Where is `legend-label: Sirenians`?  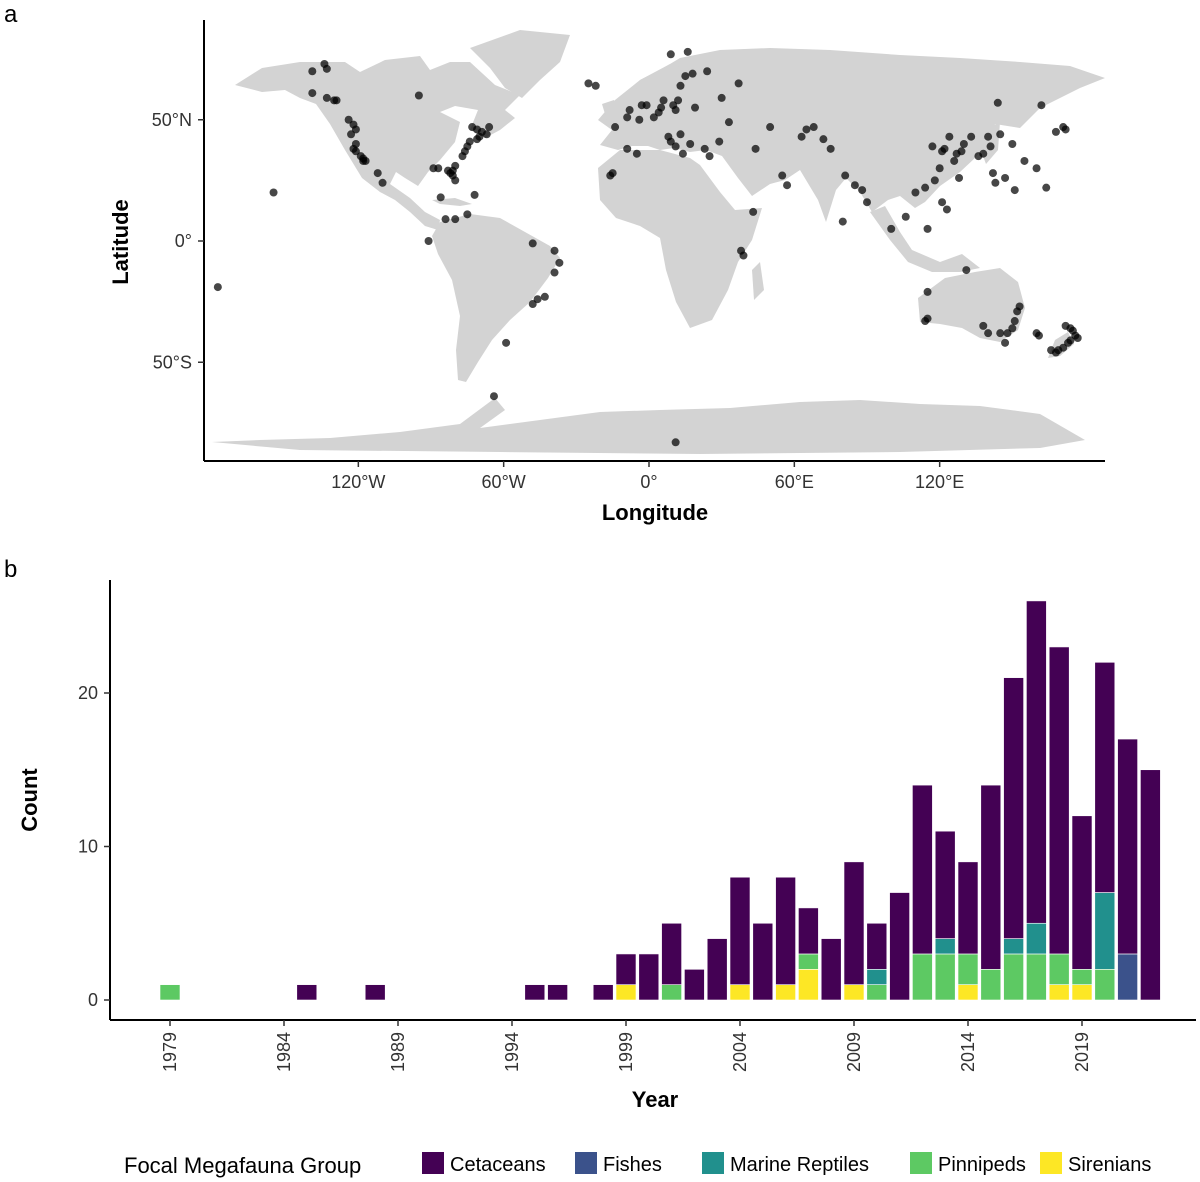 legend-label: Sirenians is located at coordinates (1109, 1165).